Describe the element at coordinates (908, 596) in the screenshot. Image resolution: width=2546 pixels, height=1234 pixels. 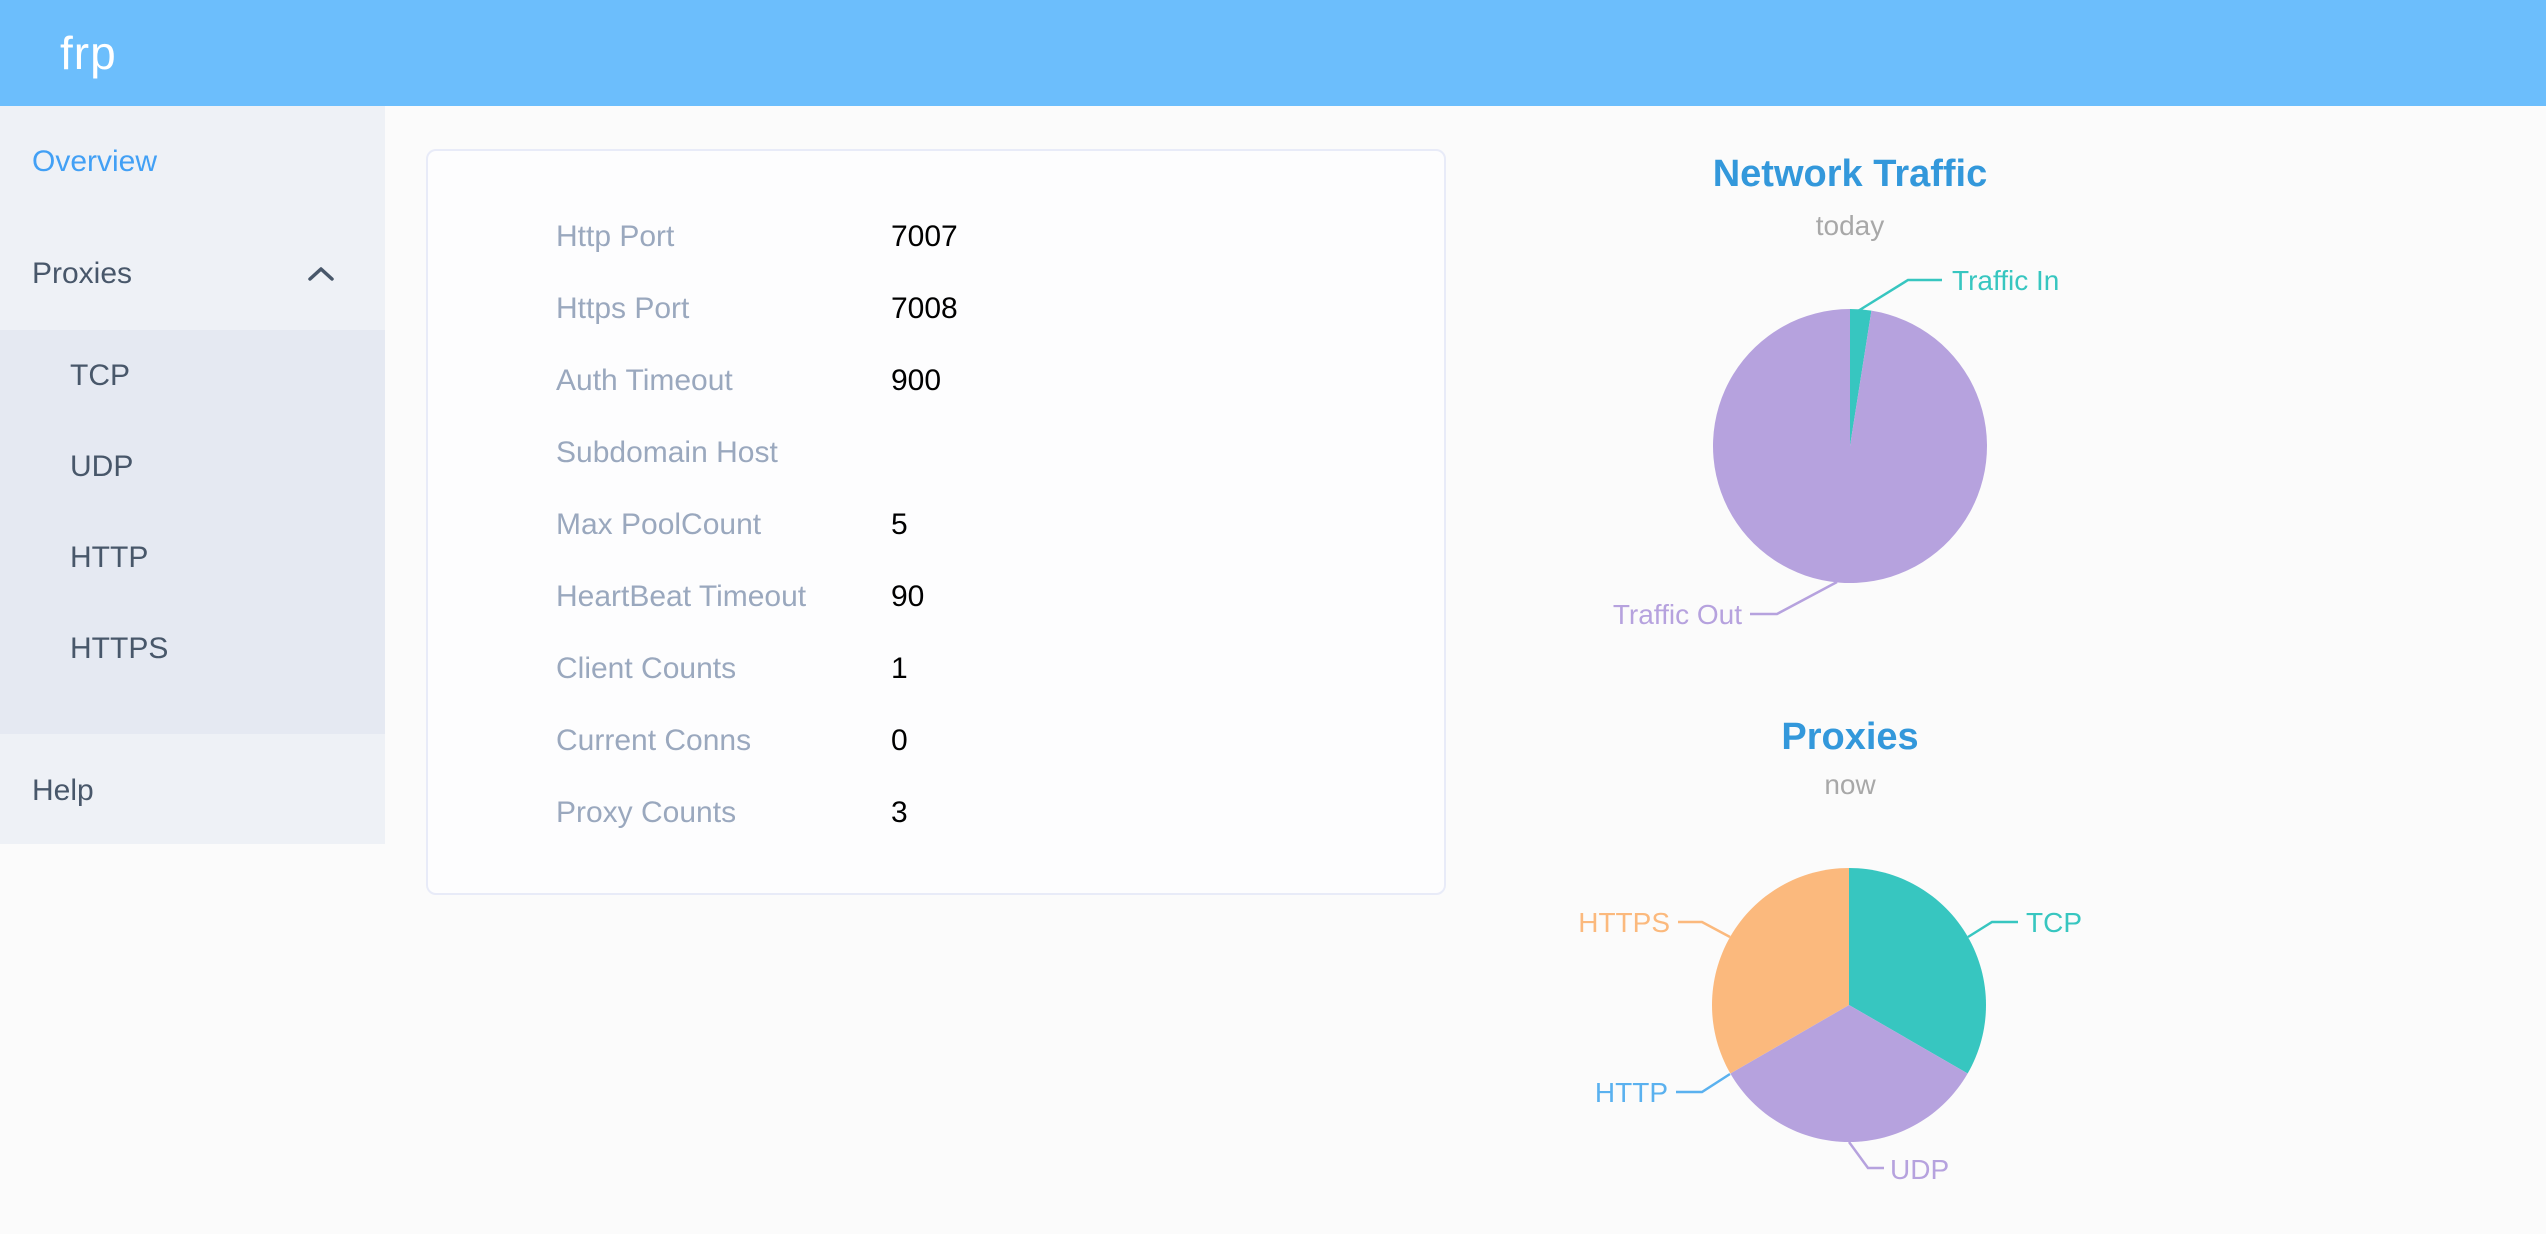
I see `info-value: 90` at that location.